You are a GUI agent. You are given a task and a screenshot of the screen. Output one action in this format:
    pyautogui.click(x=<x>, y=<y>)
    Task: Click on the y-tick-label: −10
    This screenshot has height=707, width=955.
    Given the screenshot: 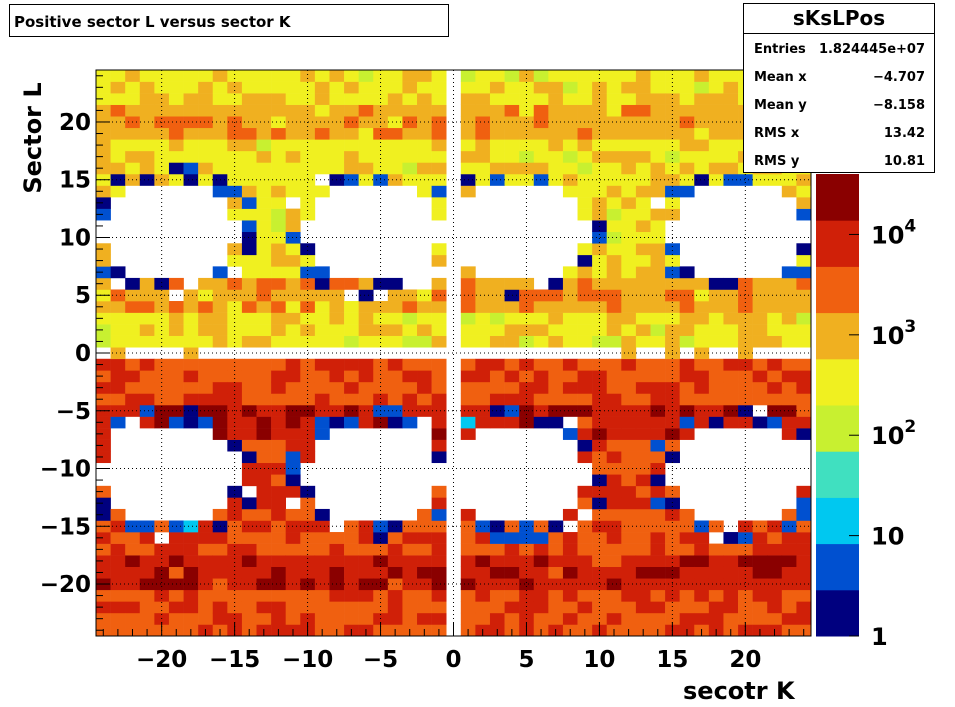 What is the action you would take?
    pyautogui.click(x=65, y=470)
    